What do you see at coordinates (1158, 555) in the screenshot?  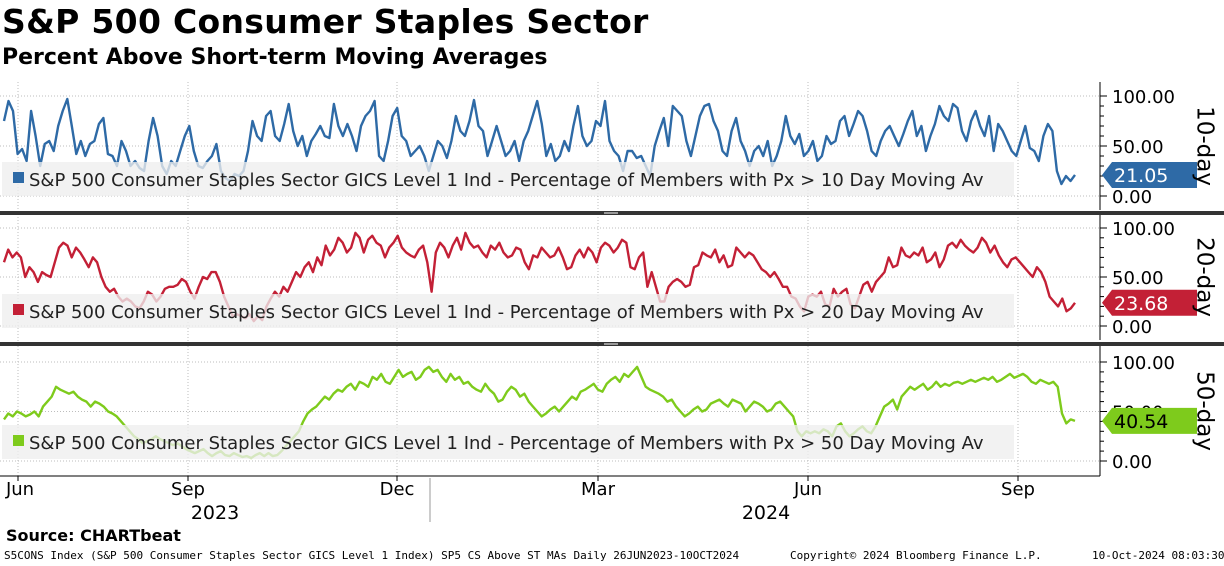 I see `footer-timestamp: 10-Oct-2024 08:03:30` at bounding box center [1158, 555].